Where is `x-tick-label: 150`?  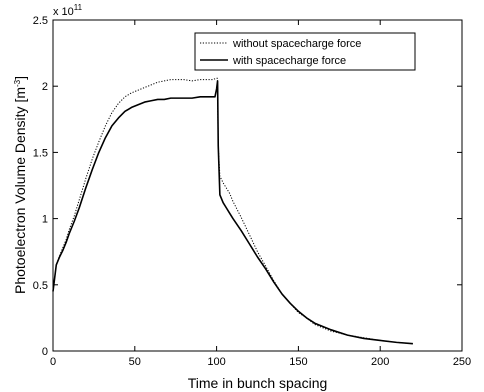
x-tick-label: 150 is located at coordinates (298, 362).